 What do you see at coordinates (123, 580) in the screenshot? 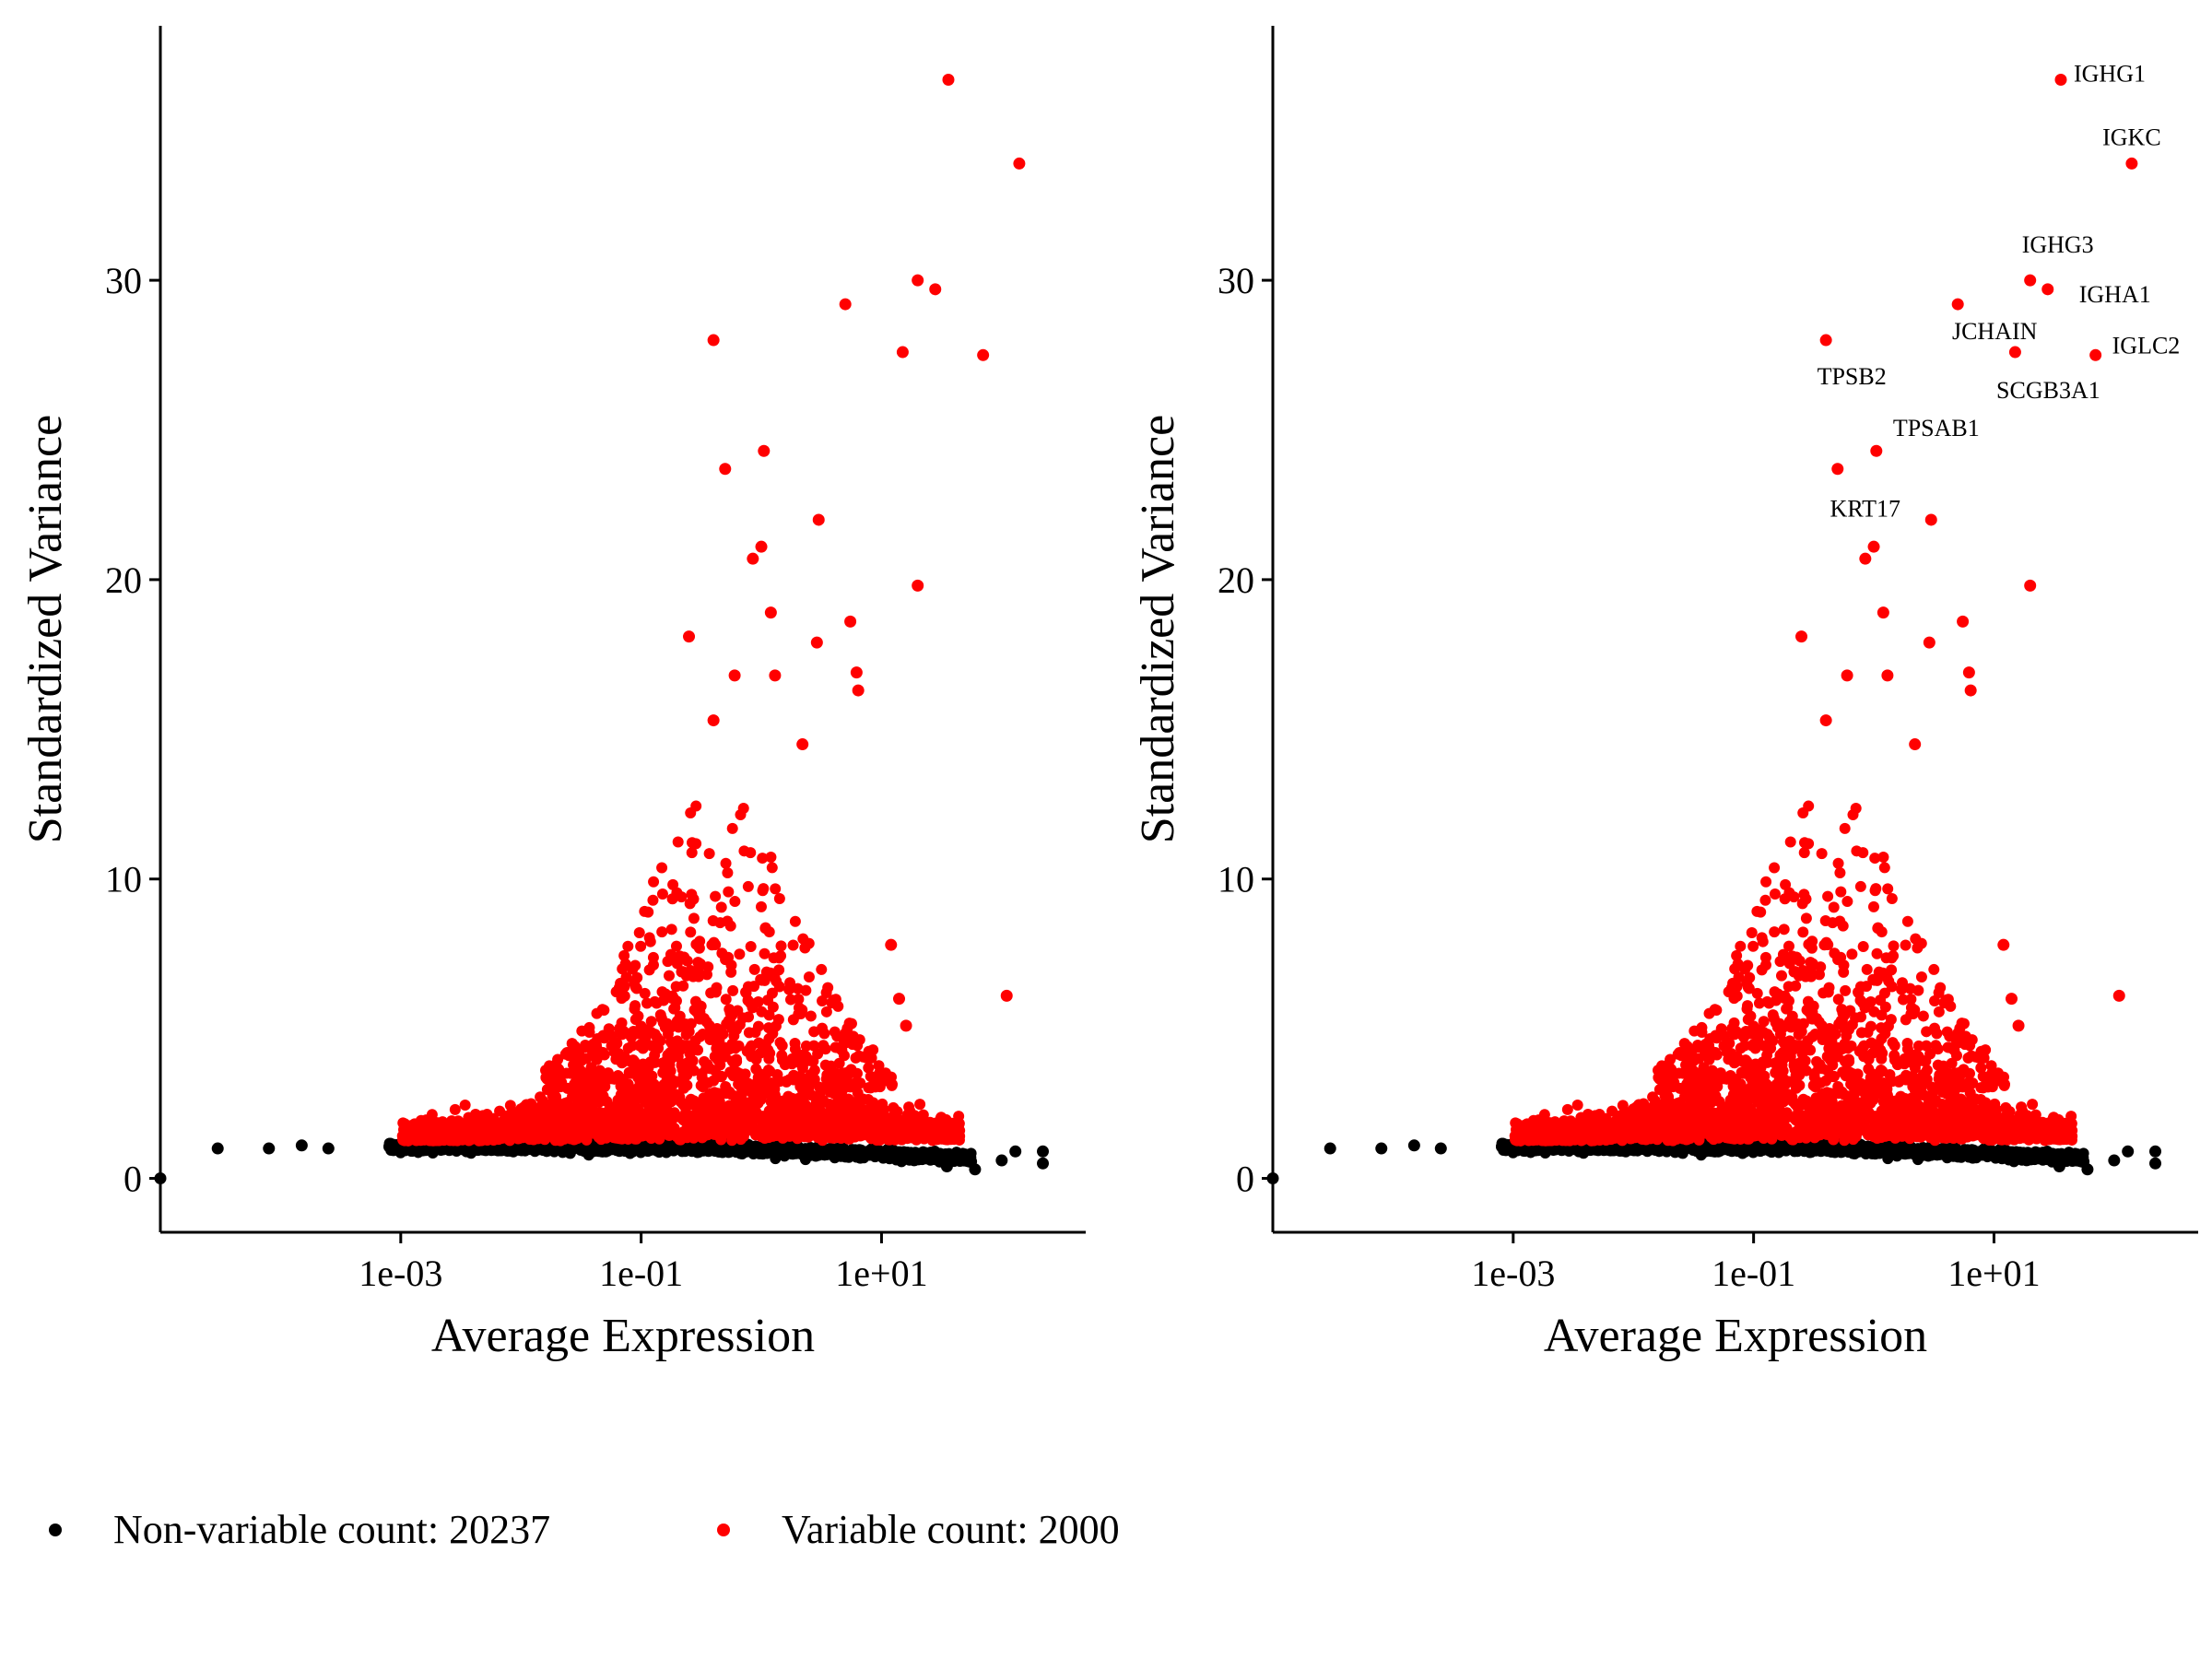
I see `y-tick-label: 20` at bounding box center [123, 580].